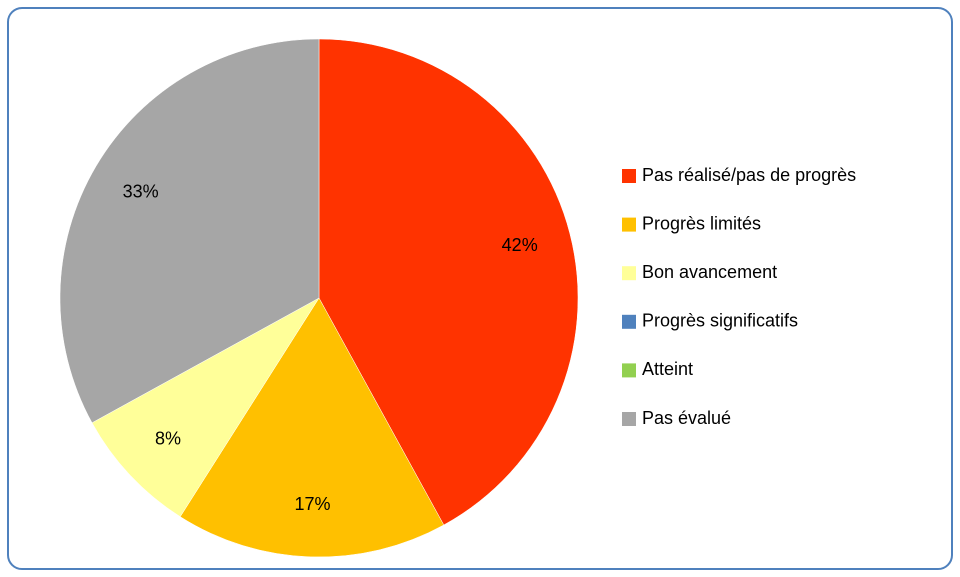 The width and height of the screenshot is (960, 577). I want to click on legend-label: Atteint, so click(667, 369).